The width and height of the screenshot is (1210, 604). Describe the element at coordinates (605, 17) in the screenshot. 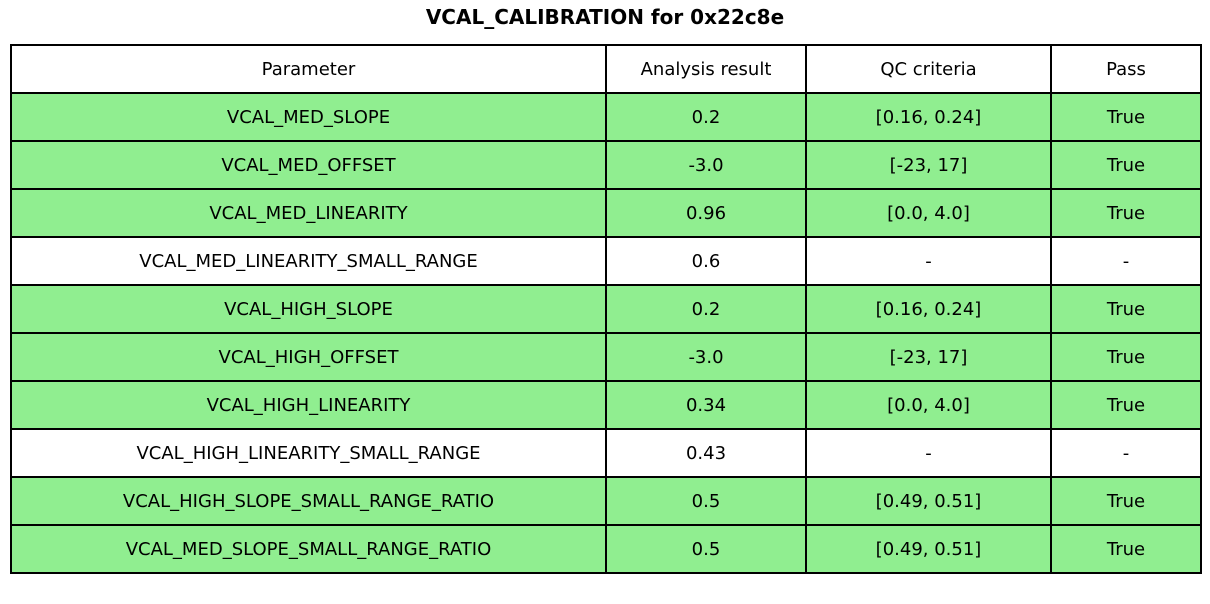

I see `page-title: VCAL_CALIBRATION for 0x22c8e` at that location.